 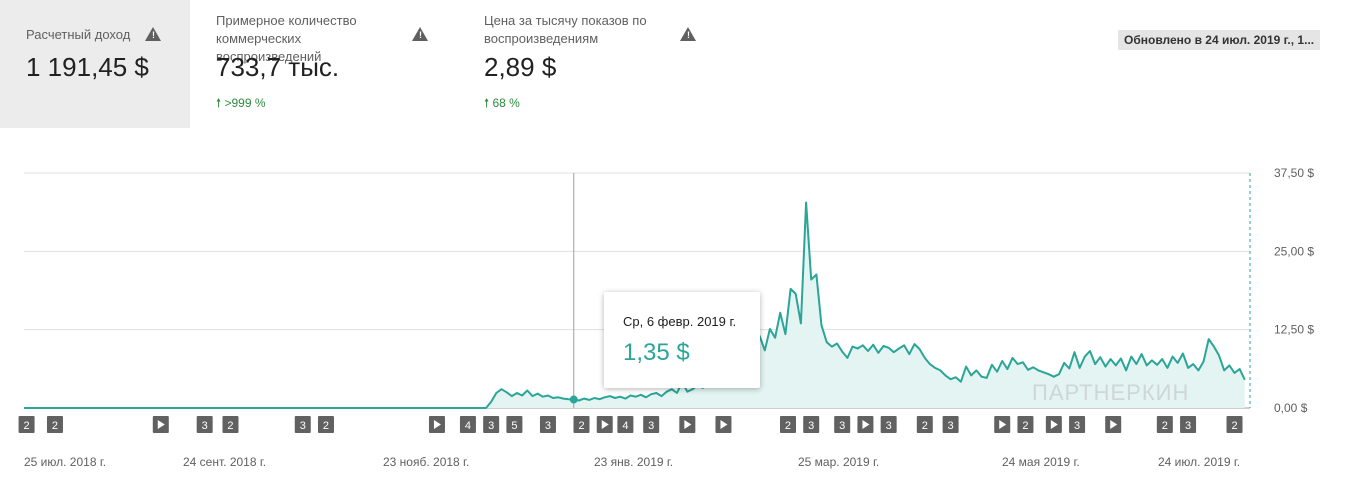 What do you see at coordinates (87, 67) in the screenshot?
I see `metric-value: 1 191,45 $` at bounding box center [87, 67].